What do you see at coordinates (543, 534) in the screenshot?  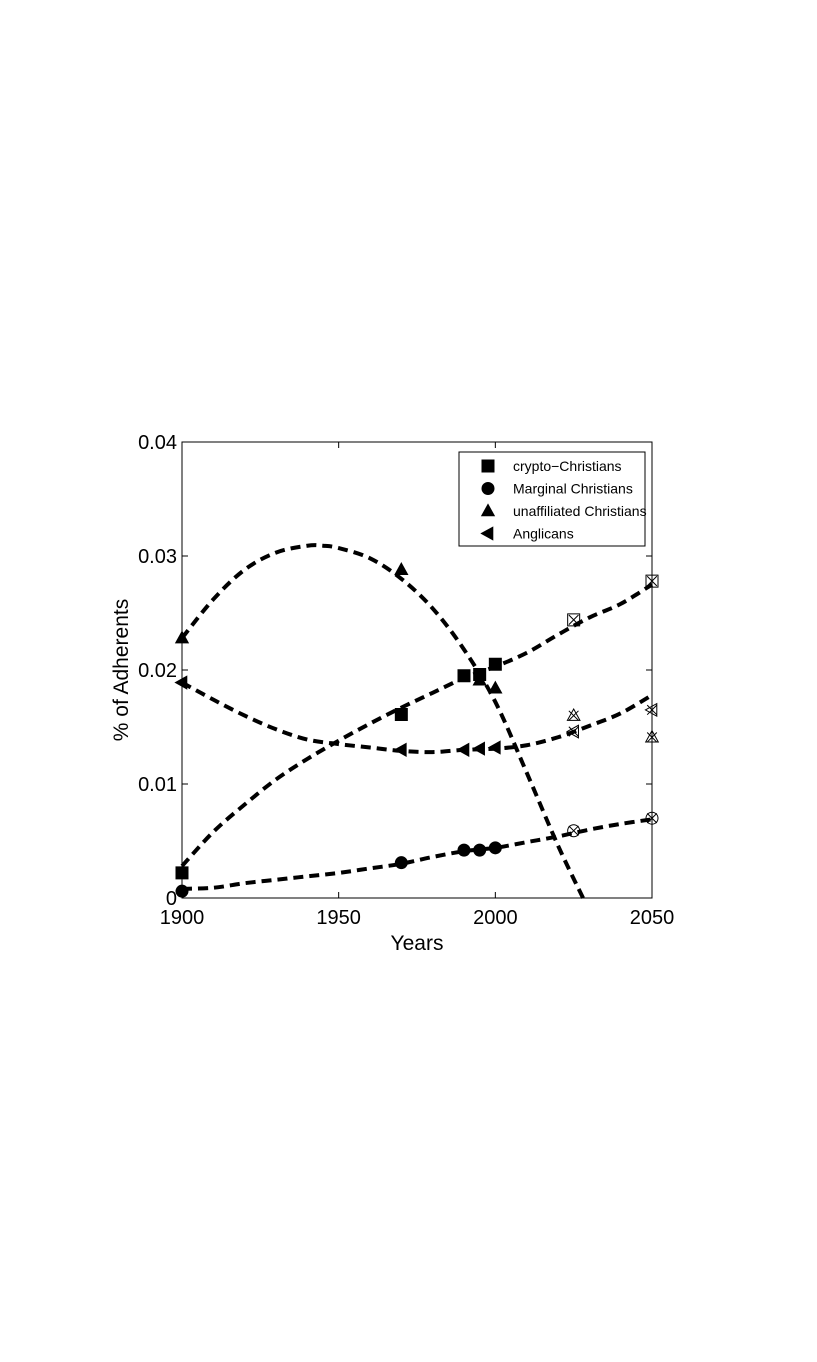 I see `legend-label: Anglicans` at bounding box center [543, 534].